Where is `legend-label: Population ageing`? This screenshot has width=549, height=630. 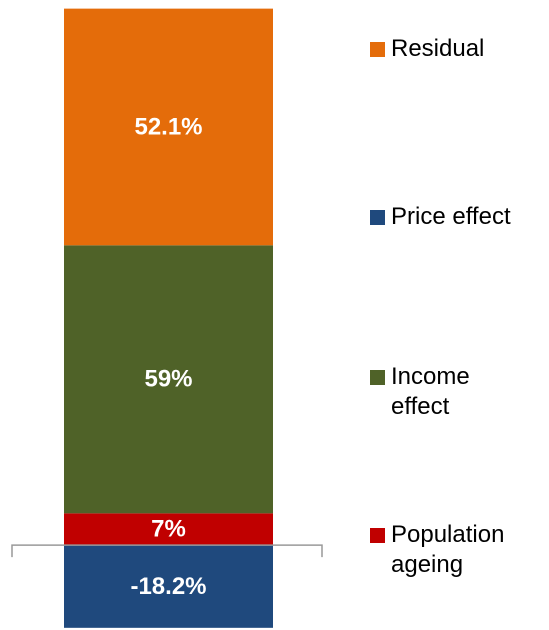 legend-label: Population ageing is located at coordinates (448, 549).